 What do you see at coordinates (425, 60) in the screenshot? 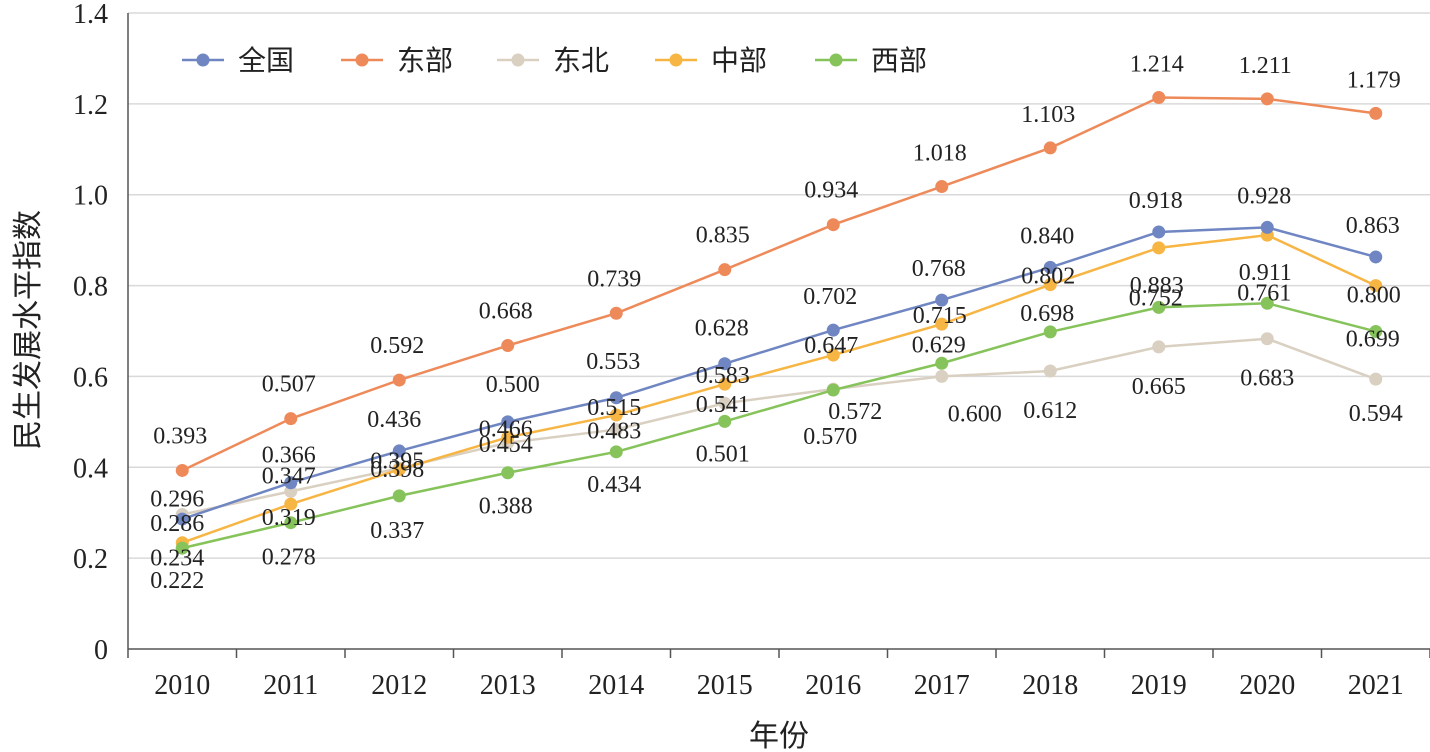
I see `legend-label: 东部` at bounding box center [425, 60].